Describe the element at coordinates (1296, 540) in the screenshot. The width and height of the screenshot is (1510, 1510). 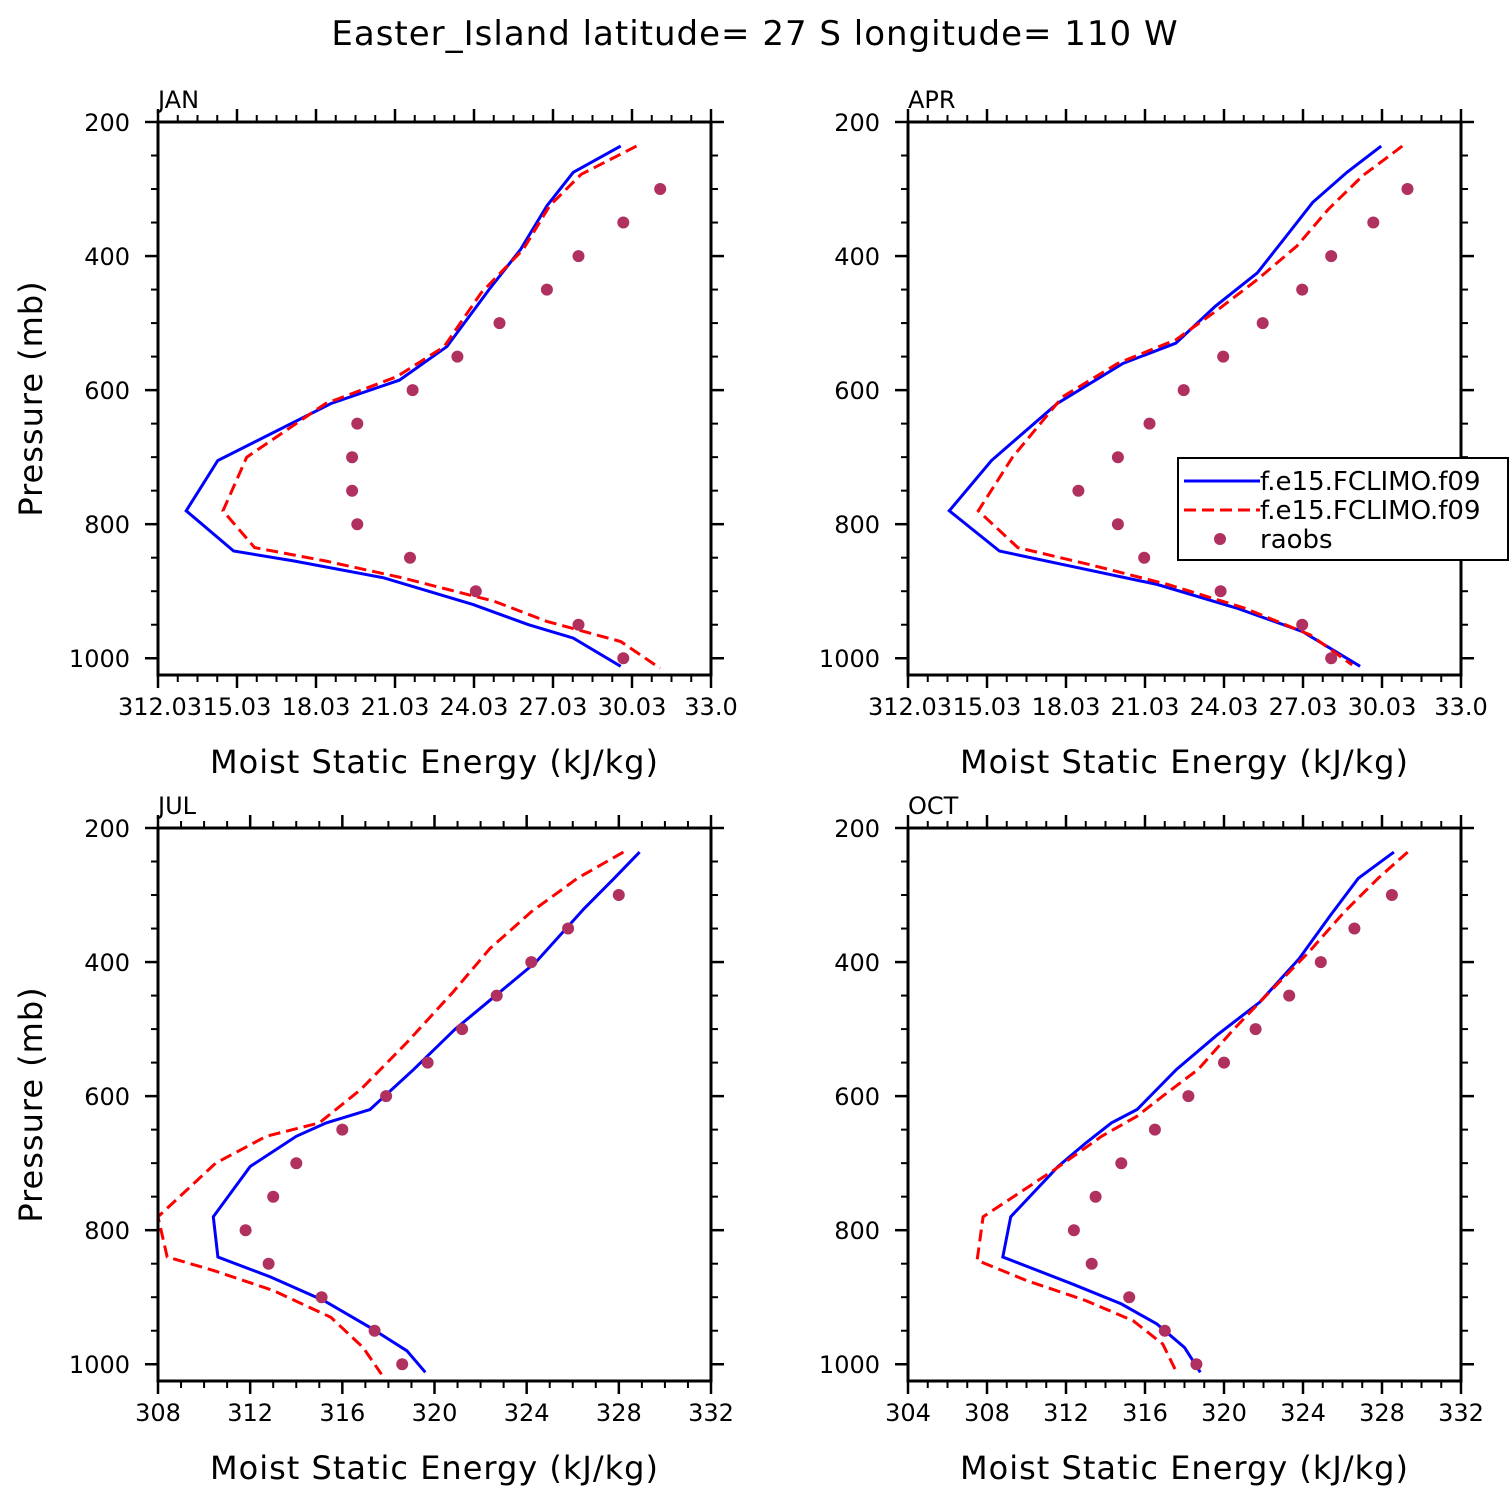
I see `legend-label: raobs` at that location.